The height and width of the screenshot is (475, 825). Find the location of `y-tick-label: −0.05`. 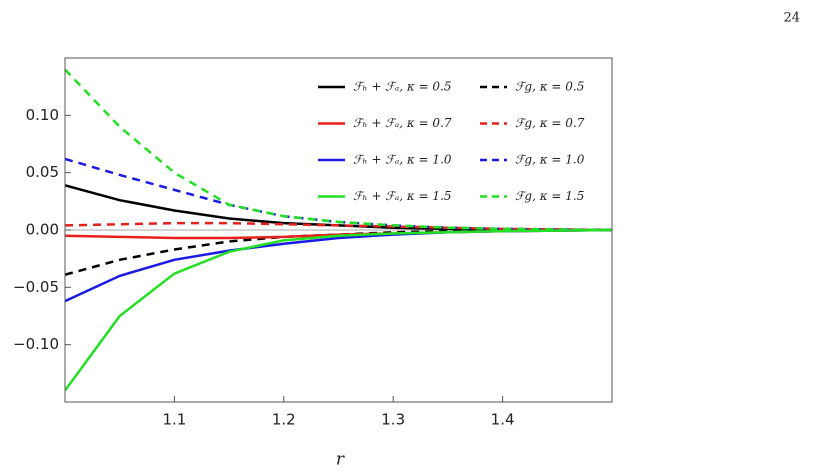

y-tick-label: −0.05 is located at coordinates (36, 287).